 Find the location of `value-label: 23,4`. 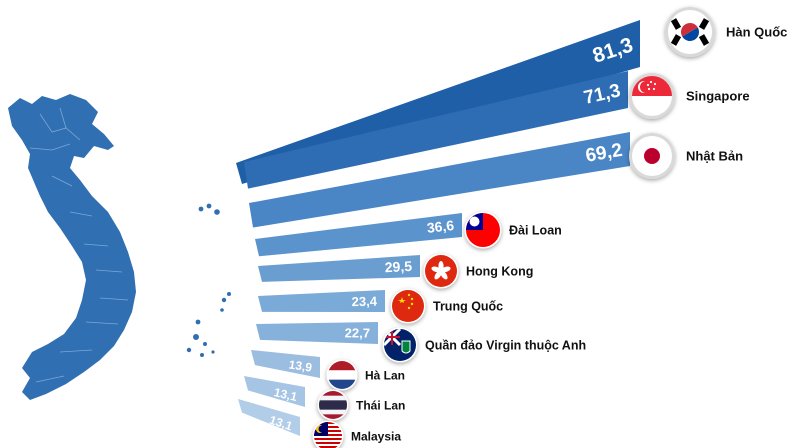

value-label: 23,4 is located at coordinates (365, 302).